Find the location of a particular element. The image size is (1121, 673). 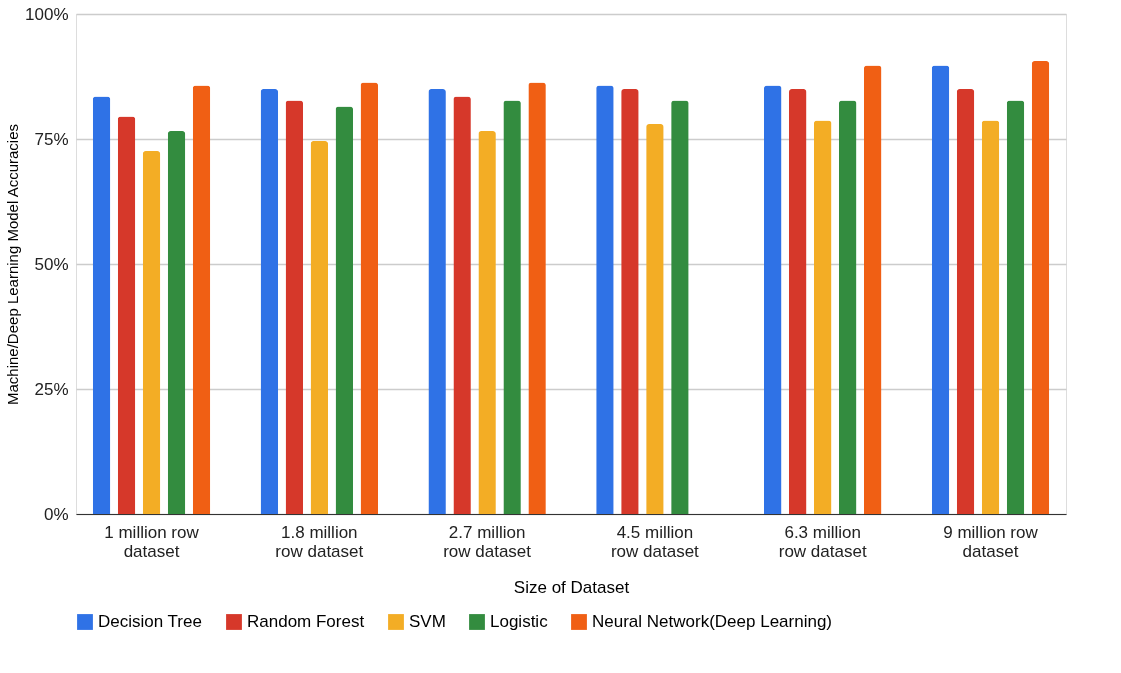

y-tick-label: 75% is located at coordinates (51, 139).